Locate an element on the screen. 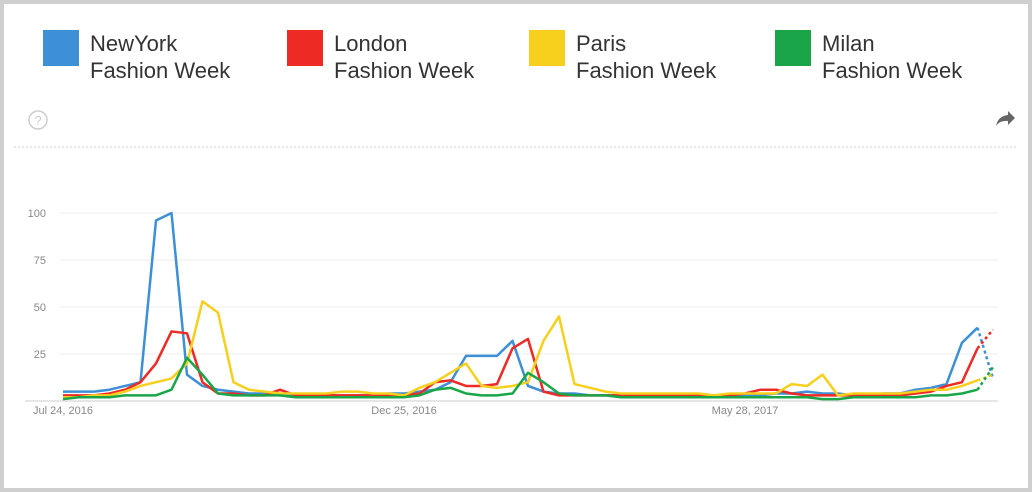 The width and height of the screenshot is (1032, 492). x-tick-label: Dec 25, 2016 is located at coordinates (403, 411).